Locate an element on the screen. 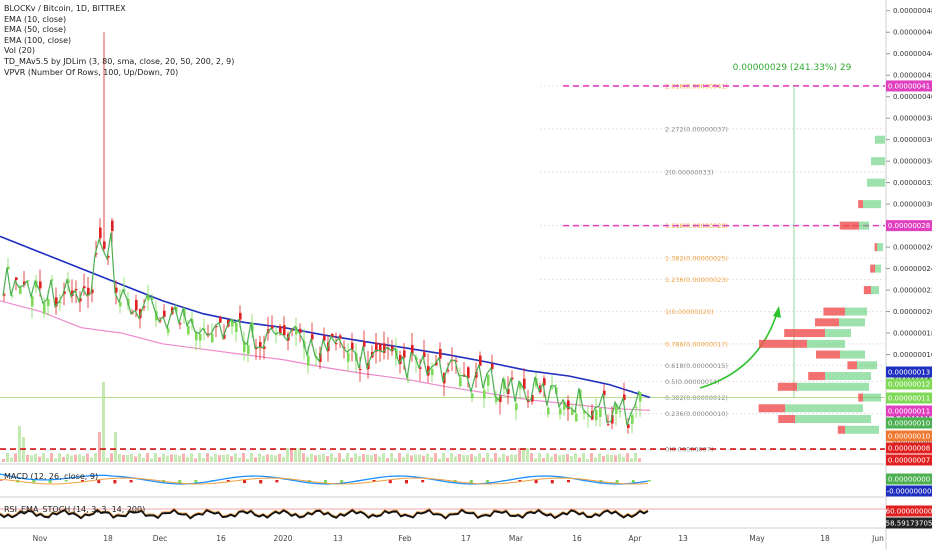 This screenshot has height=554, width=932. price-tag-label: 0.00000041 is located at coordinates (909, 86).